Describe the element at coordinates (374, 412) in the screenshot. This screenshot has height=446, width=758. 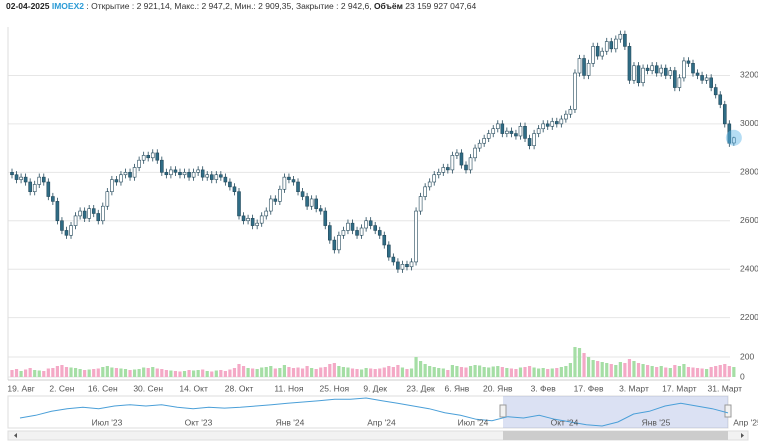
I see `navigator-line` at that location.